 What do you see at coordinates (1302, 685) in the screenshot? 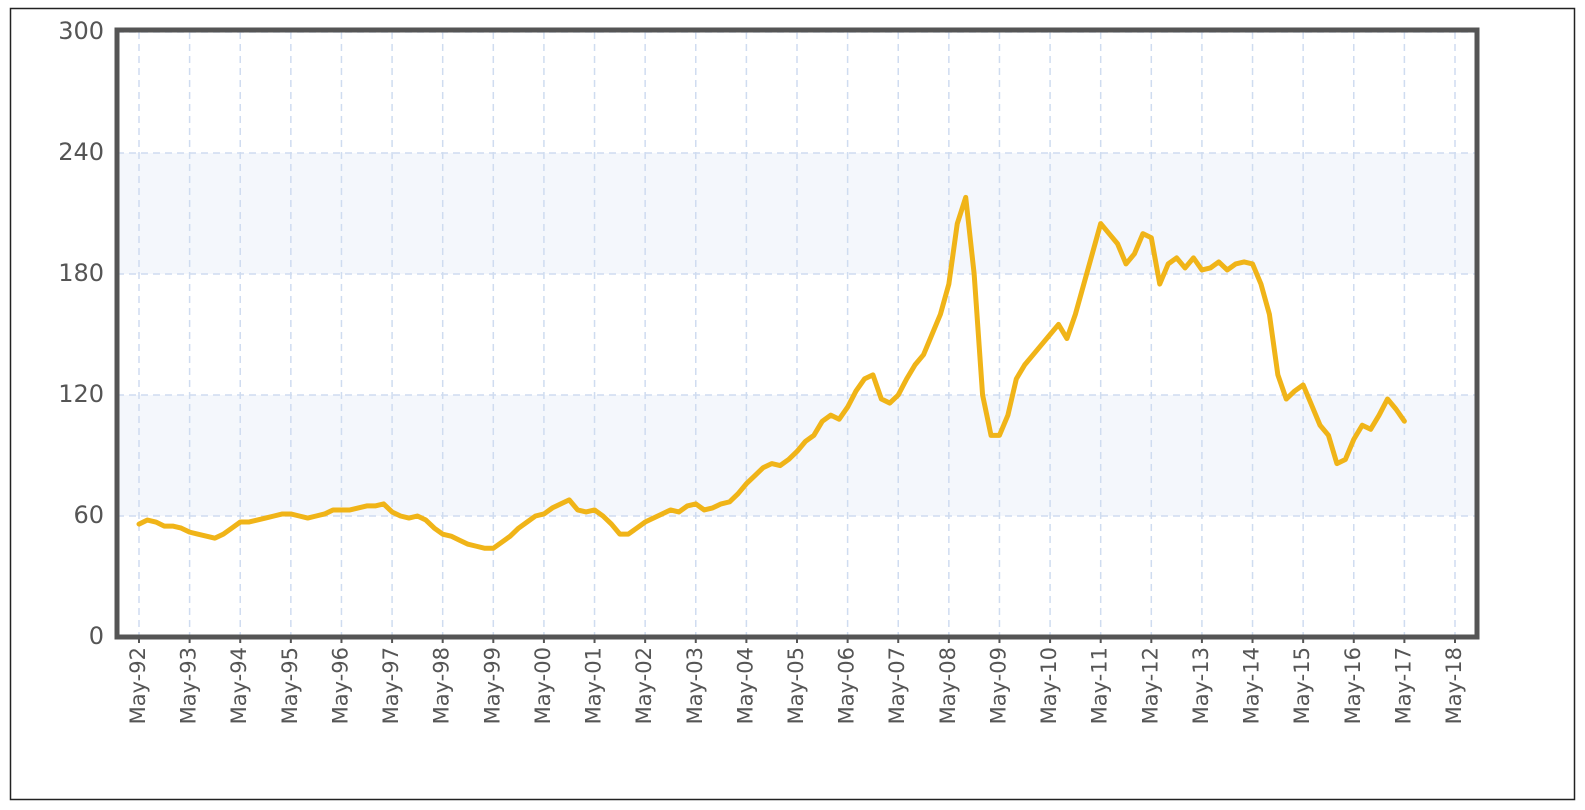
I see `x-tick-label: May-15` at bounding box center [1302, 685].